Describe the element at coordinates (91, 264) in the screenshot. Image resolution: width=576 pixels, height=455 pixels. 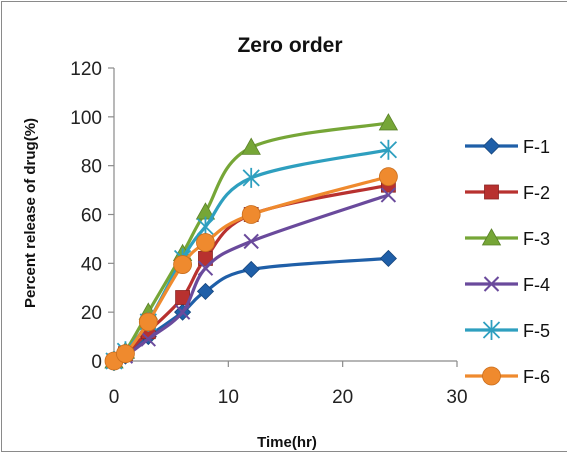
I see `y-tick-label: 40` at that location.